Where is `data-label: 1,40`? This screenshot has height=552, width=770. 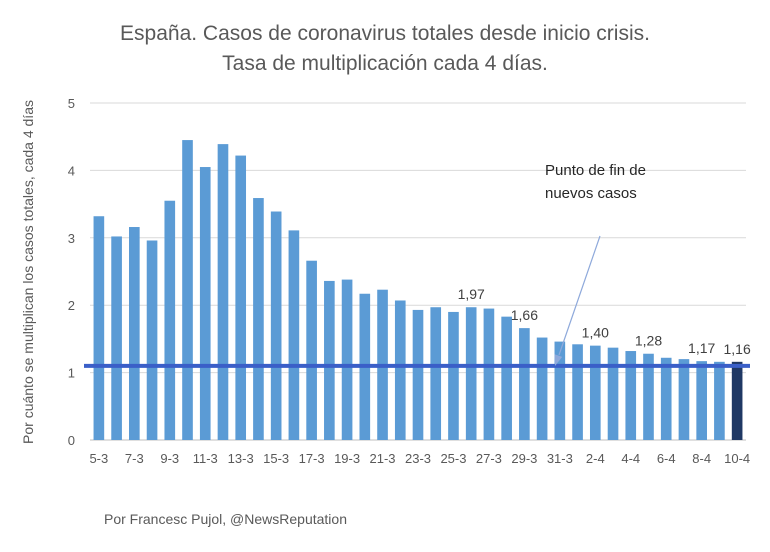
data-label: 1,40 is located at coordinates (595, 333).